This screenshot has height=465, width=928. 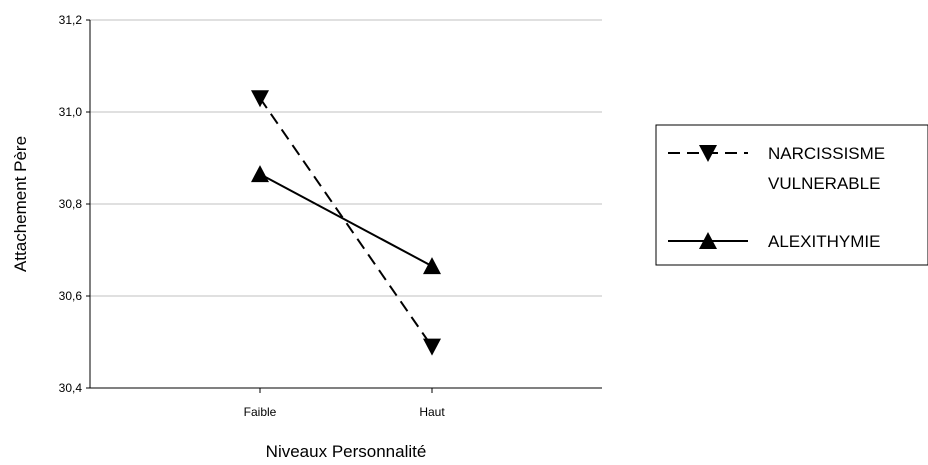 I want to click on y-tick-label: 30,6, so click(x=71, y=296).